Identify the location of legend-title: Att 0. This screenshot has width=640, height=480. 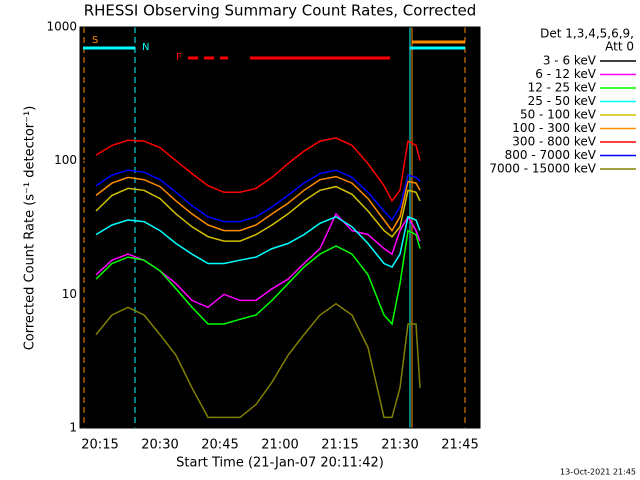
(619, 47).